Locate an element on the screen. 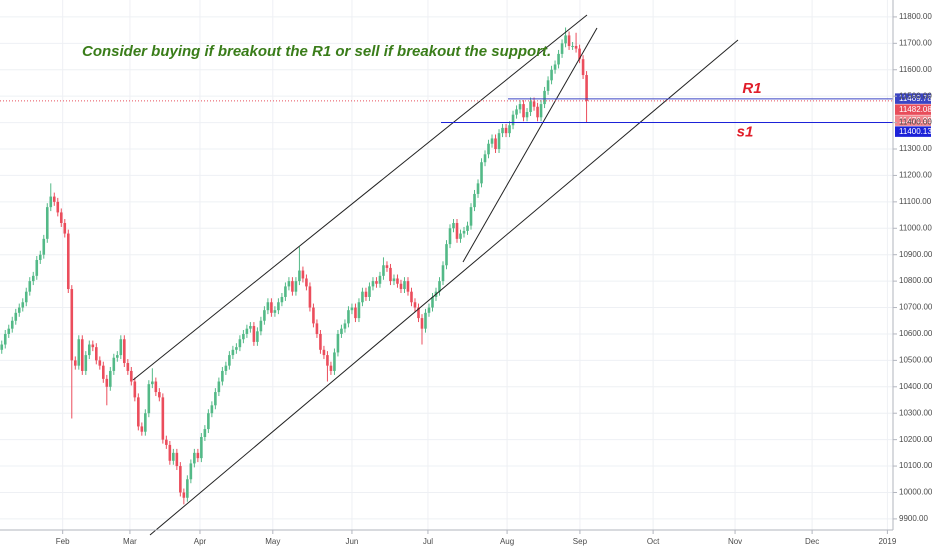 Image resolution: width=932 pixels, height=550 pixels. y-tick-label: 10200.00 is located at coordinates (915, 439).